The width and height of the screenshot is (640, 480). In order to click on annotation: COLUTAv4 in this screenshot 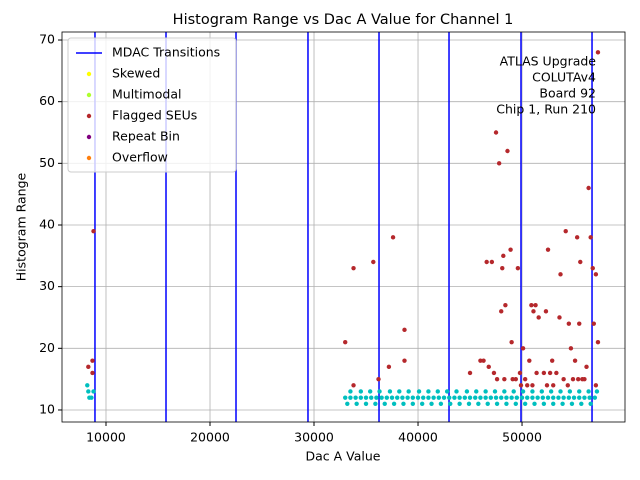, I will do `click(564, 77)`.